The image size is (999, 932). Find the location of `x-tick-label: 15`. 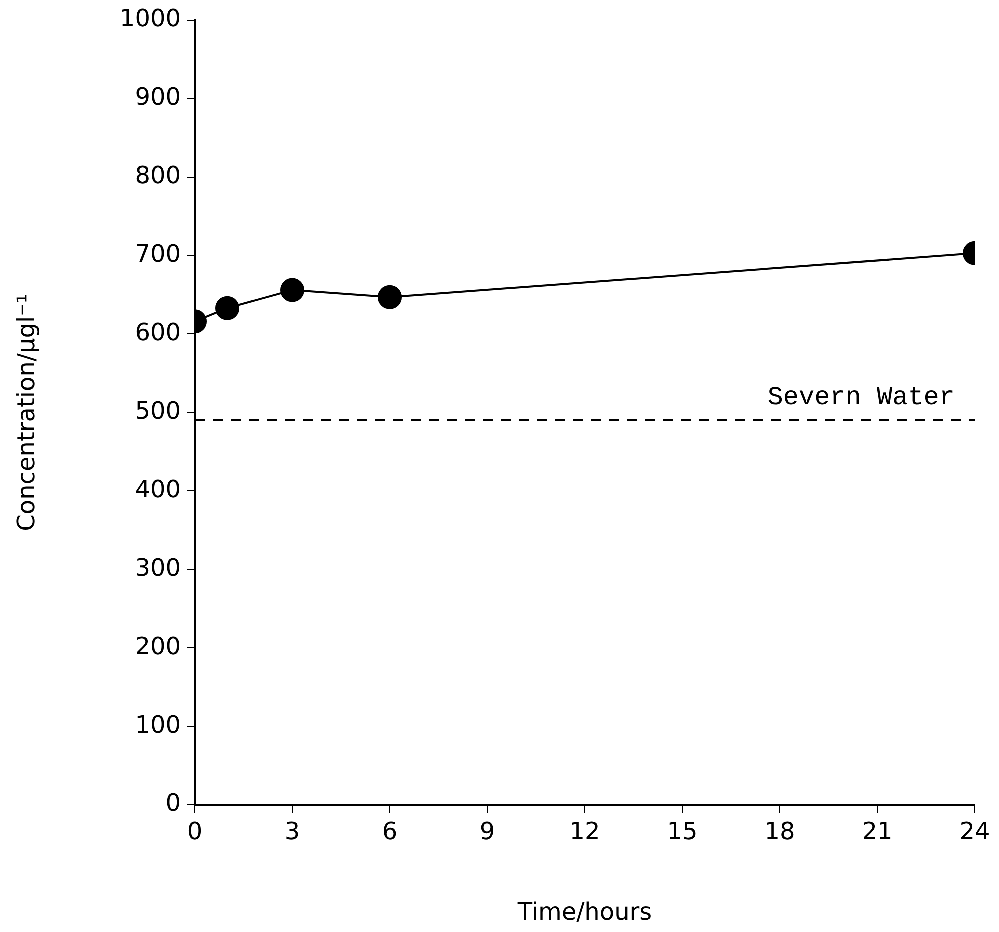

x-tick-label: 15 is located at coordinates (682, 832).